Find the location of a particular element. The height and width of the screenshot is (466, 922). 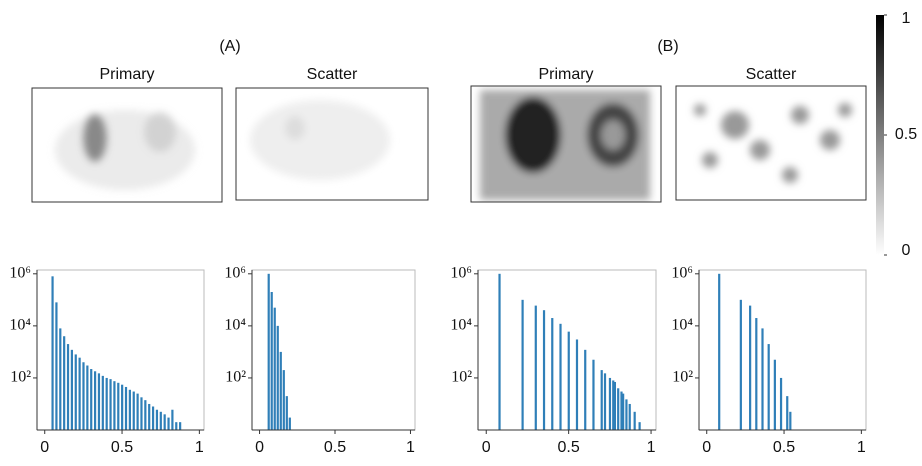

colorbar is located at coordinates (880, 135).